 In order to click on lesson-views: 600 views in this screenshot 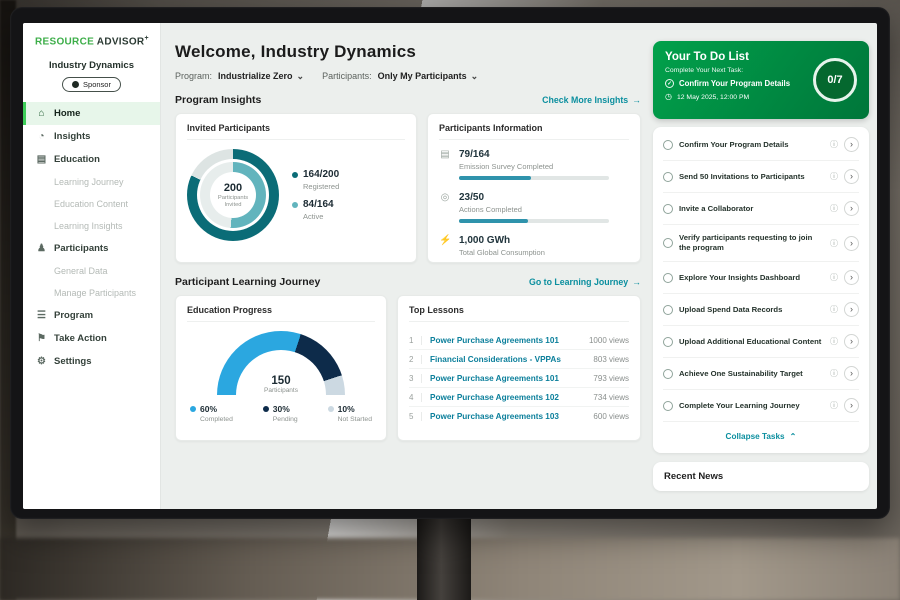, I will do `click(611, 416)`.